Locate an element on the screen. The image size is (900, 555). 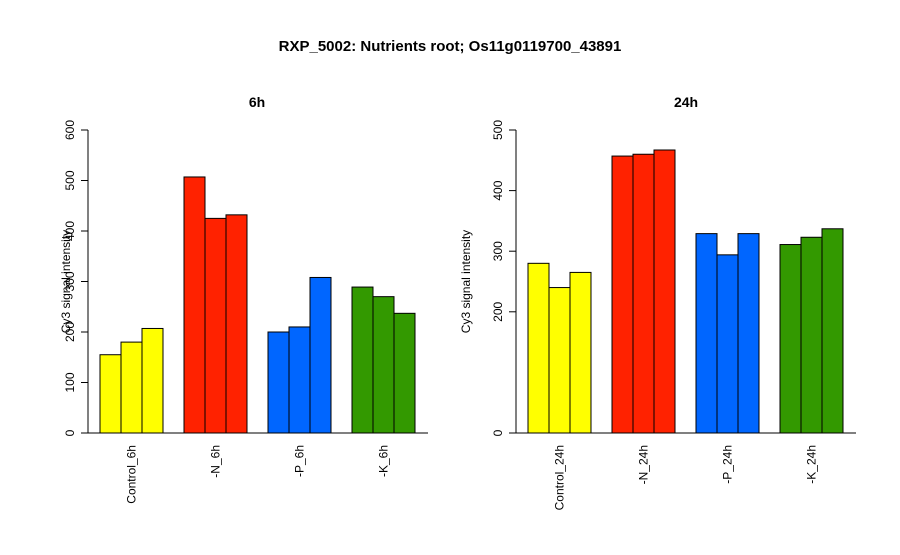
bar--N_6h-3 is located at coordinates (236, 324).